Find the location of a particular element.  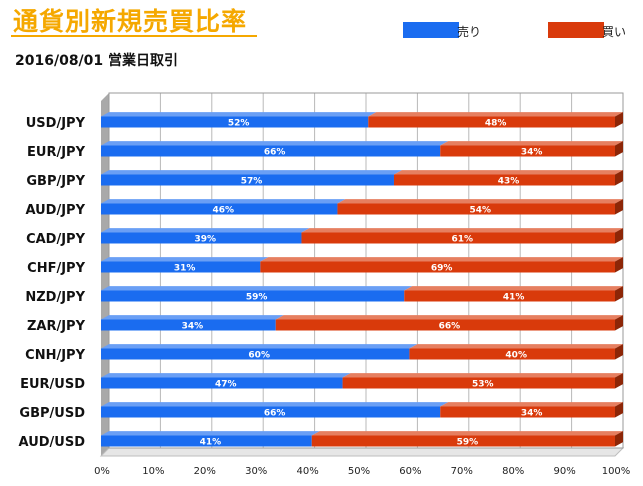

data-label-buy: 66% is located at coordinates (450, 327).